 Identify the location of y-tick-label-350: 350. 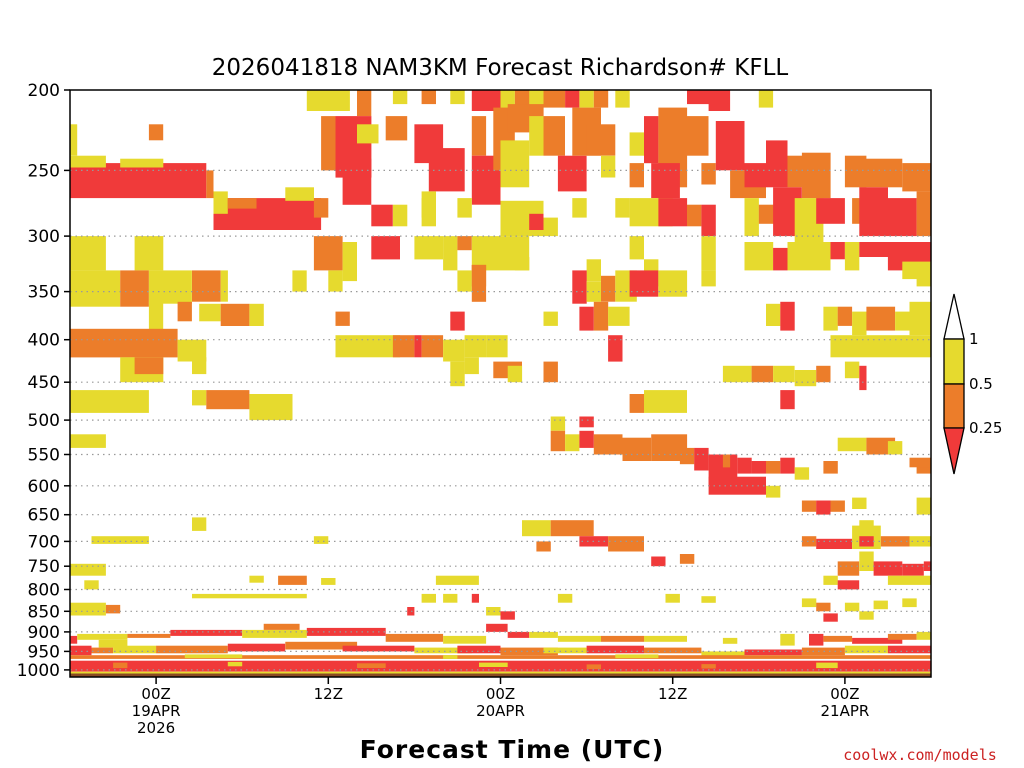
(44, 293).